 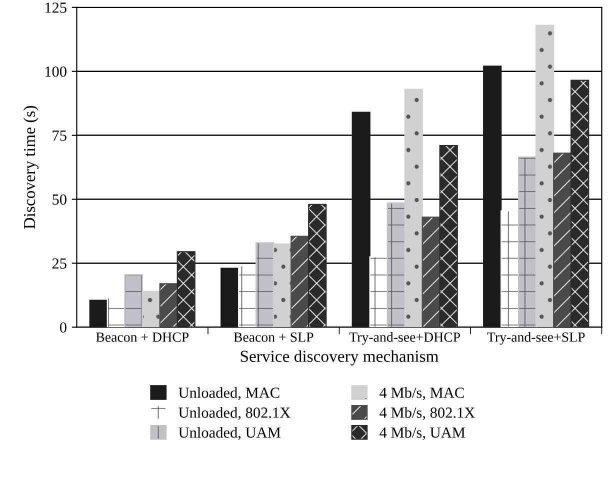 I want to click on y-tick-label: 125, so click(x=55, y=7).